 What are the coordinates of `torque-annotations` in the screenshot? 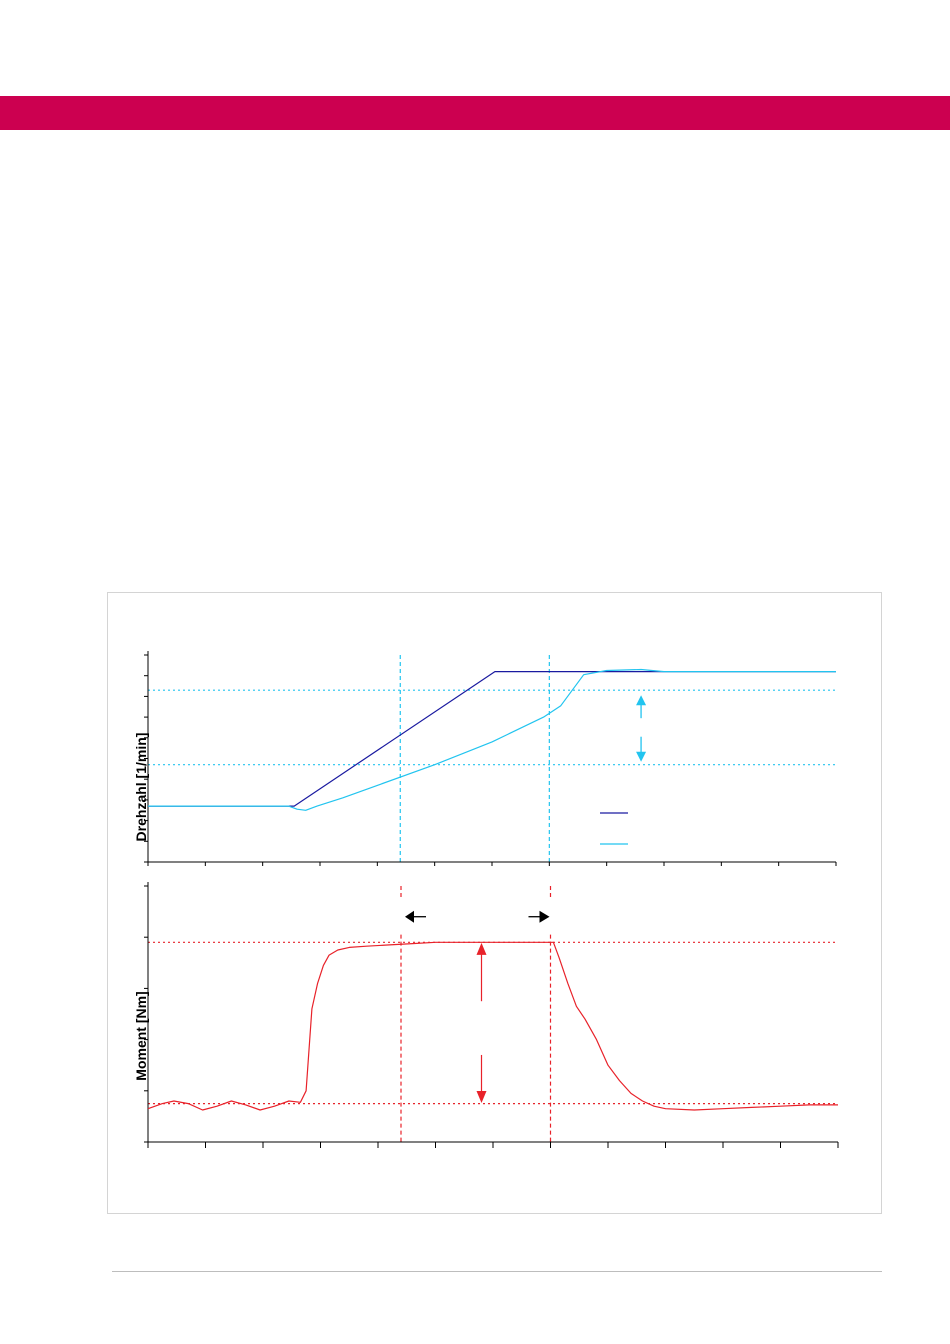 It's located at (477, 1007).